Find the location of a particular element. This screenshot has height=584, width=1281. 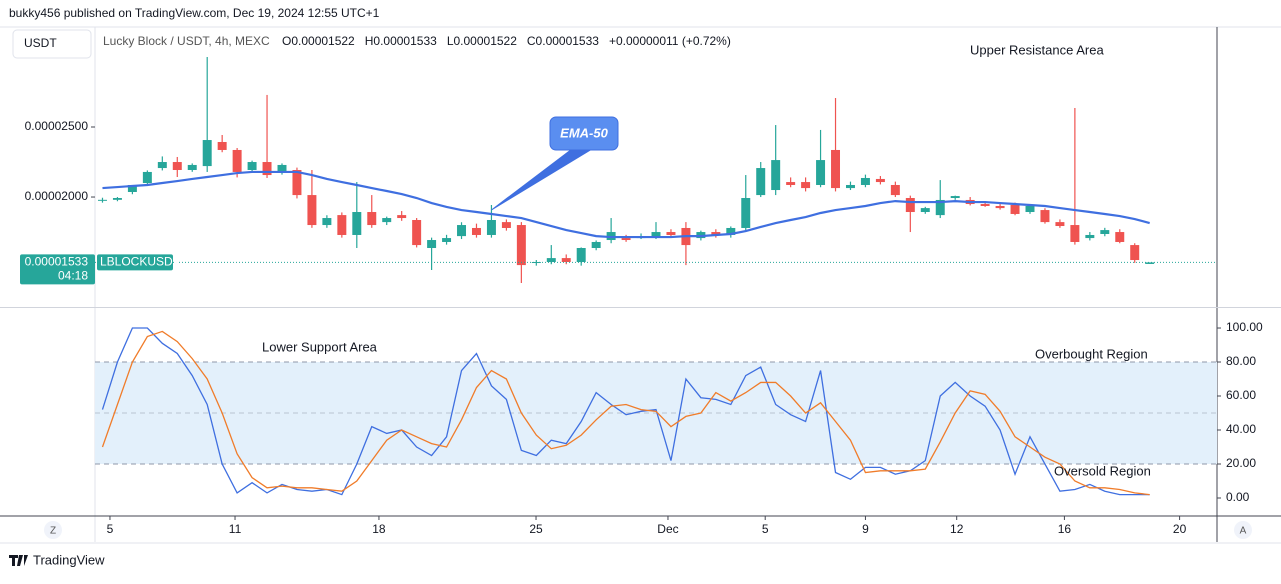

x-tick-label: 12 is located at coordinates (957, 529).